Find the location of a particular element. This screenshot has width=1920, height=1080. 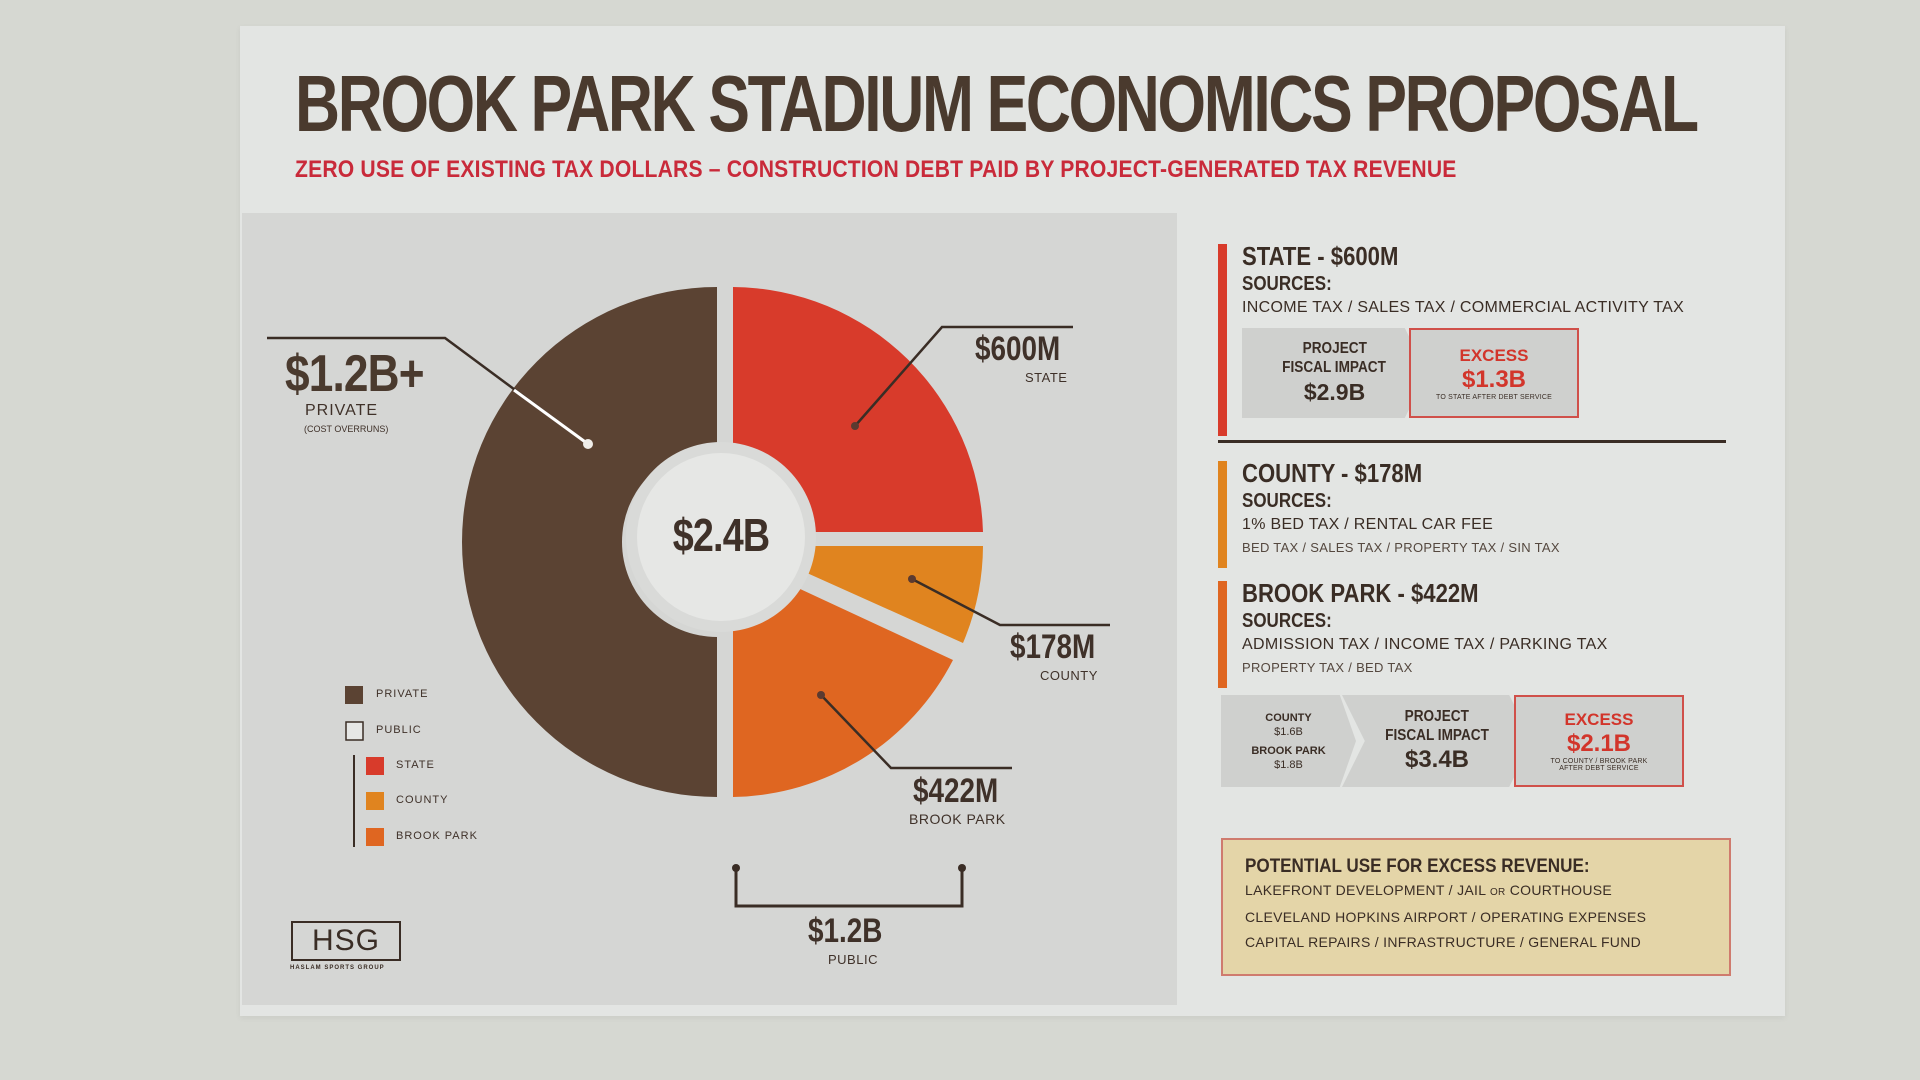

slice-brook-park is located at coordinates (843, 692).